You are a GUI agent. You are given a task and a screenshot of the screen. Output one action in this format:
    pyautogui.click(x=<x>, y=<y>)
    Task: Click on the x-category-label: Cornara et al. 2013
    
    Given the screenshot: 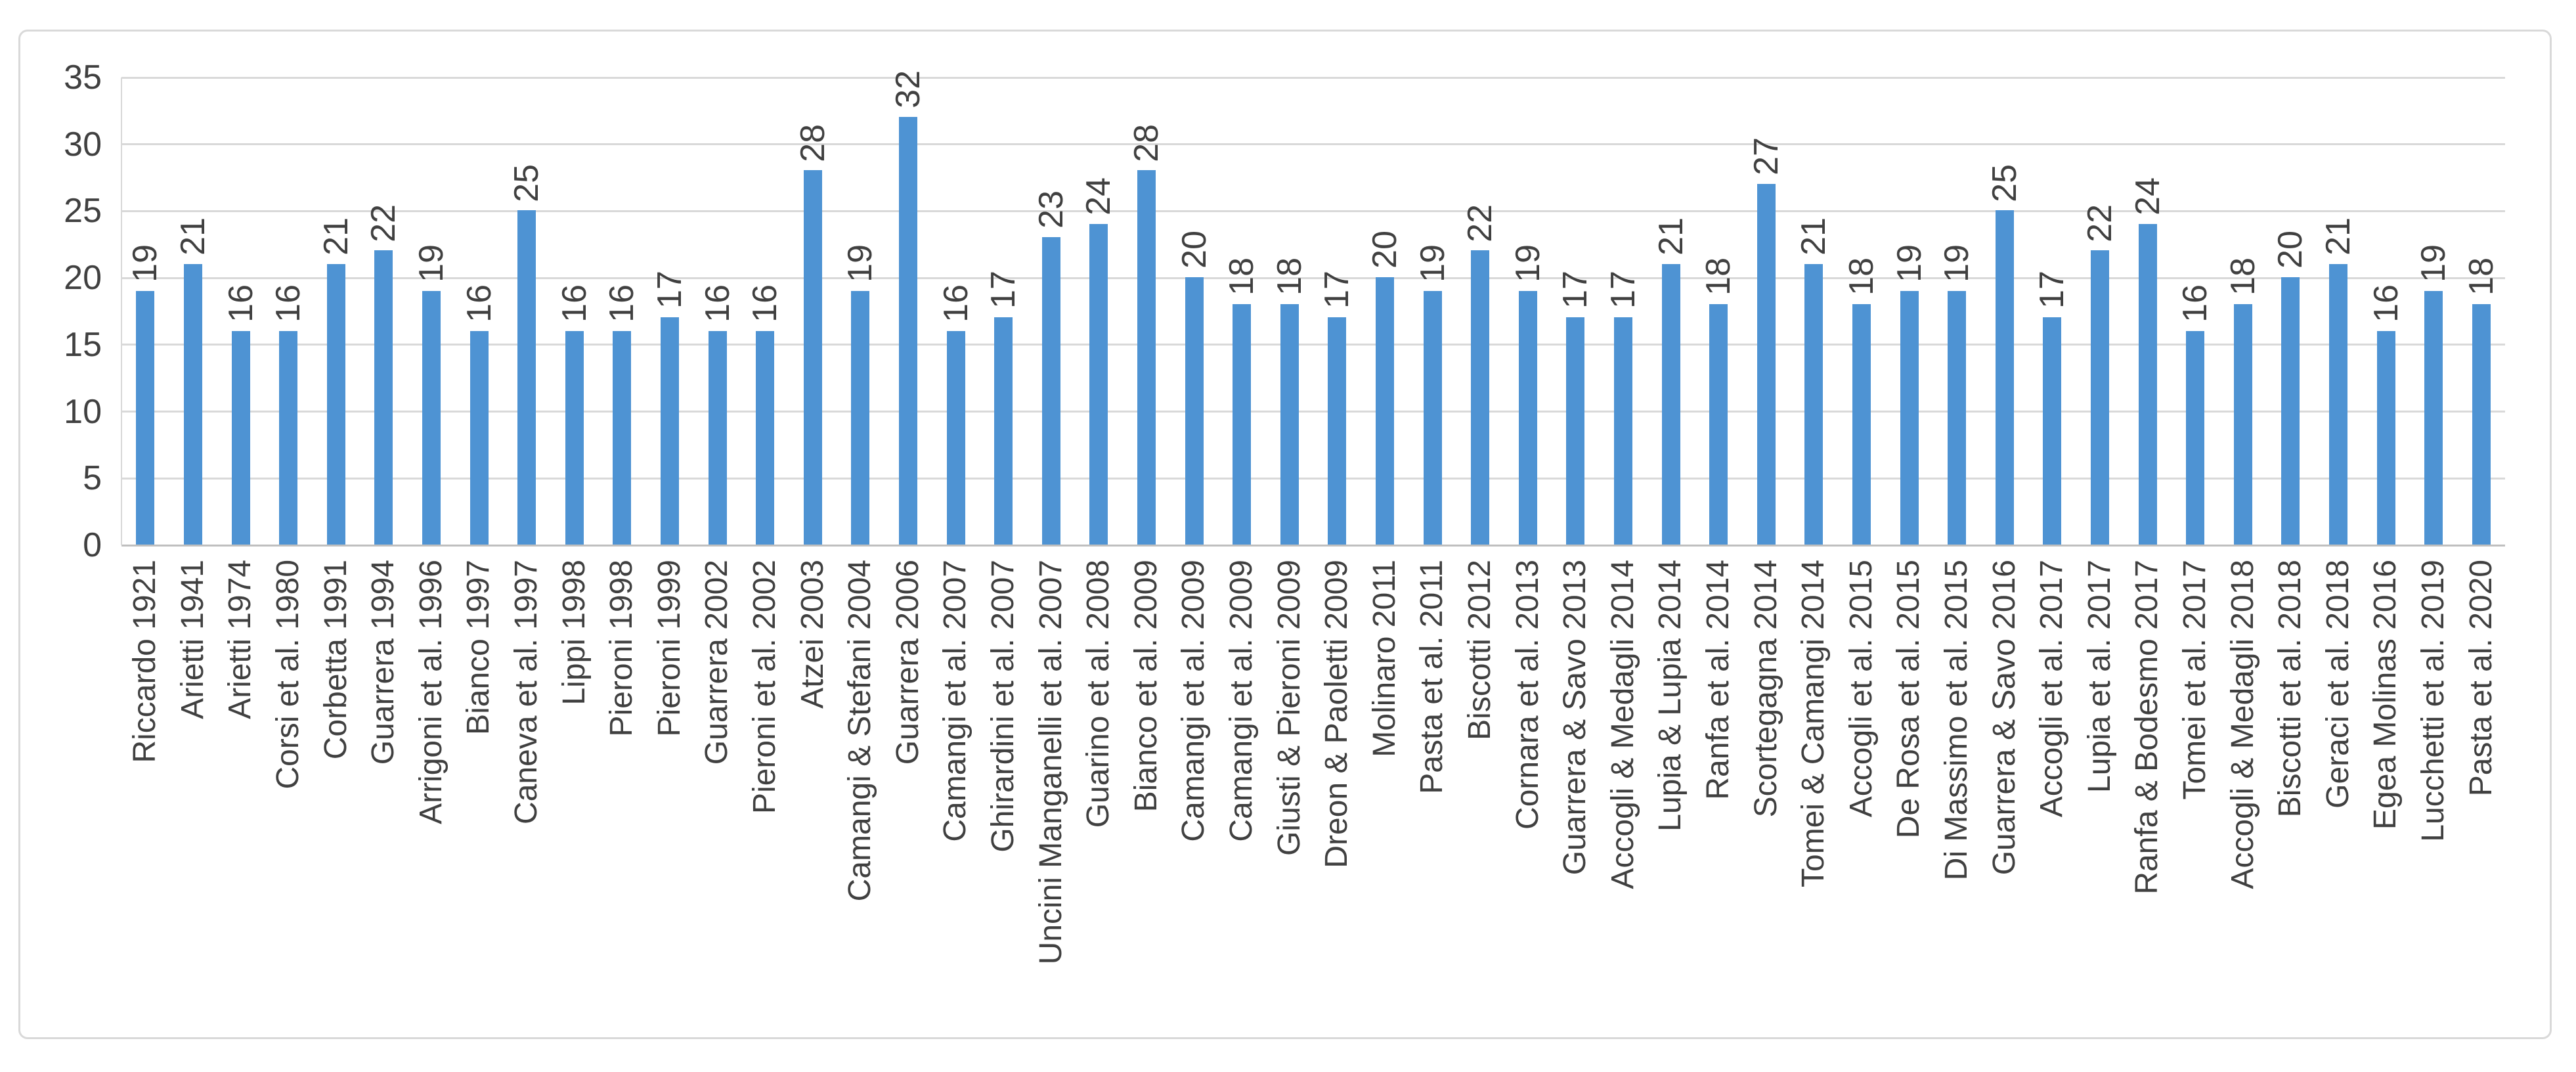 What is the action you would take?
    pyautogui.click(x=1527, y=695)
    